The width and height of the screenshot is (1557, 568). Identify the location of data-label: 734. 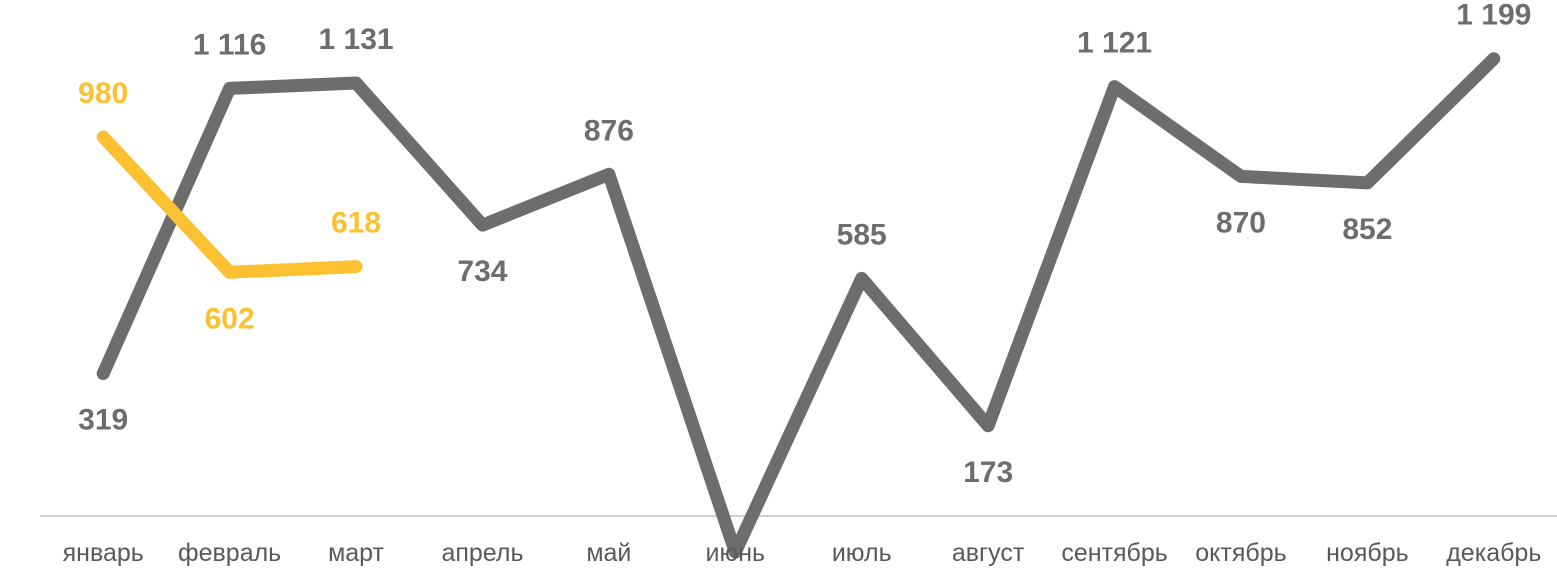
(482, 271).